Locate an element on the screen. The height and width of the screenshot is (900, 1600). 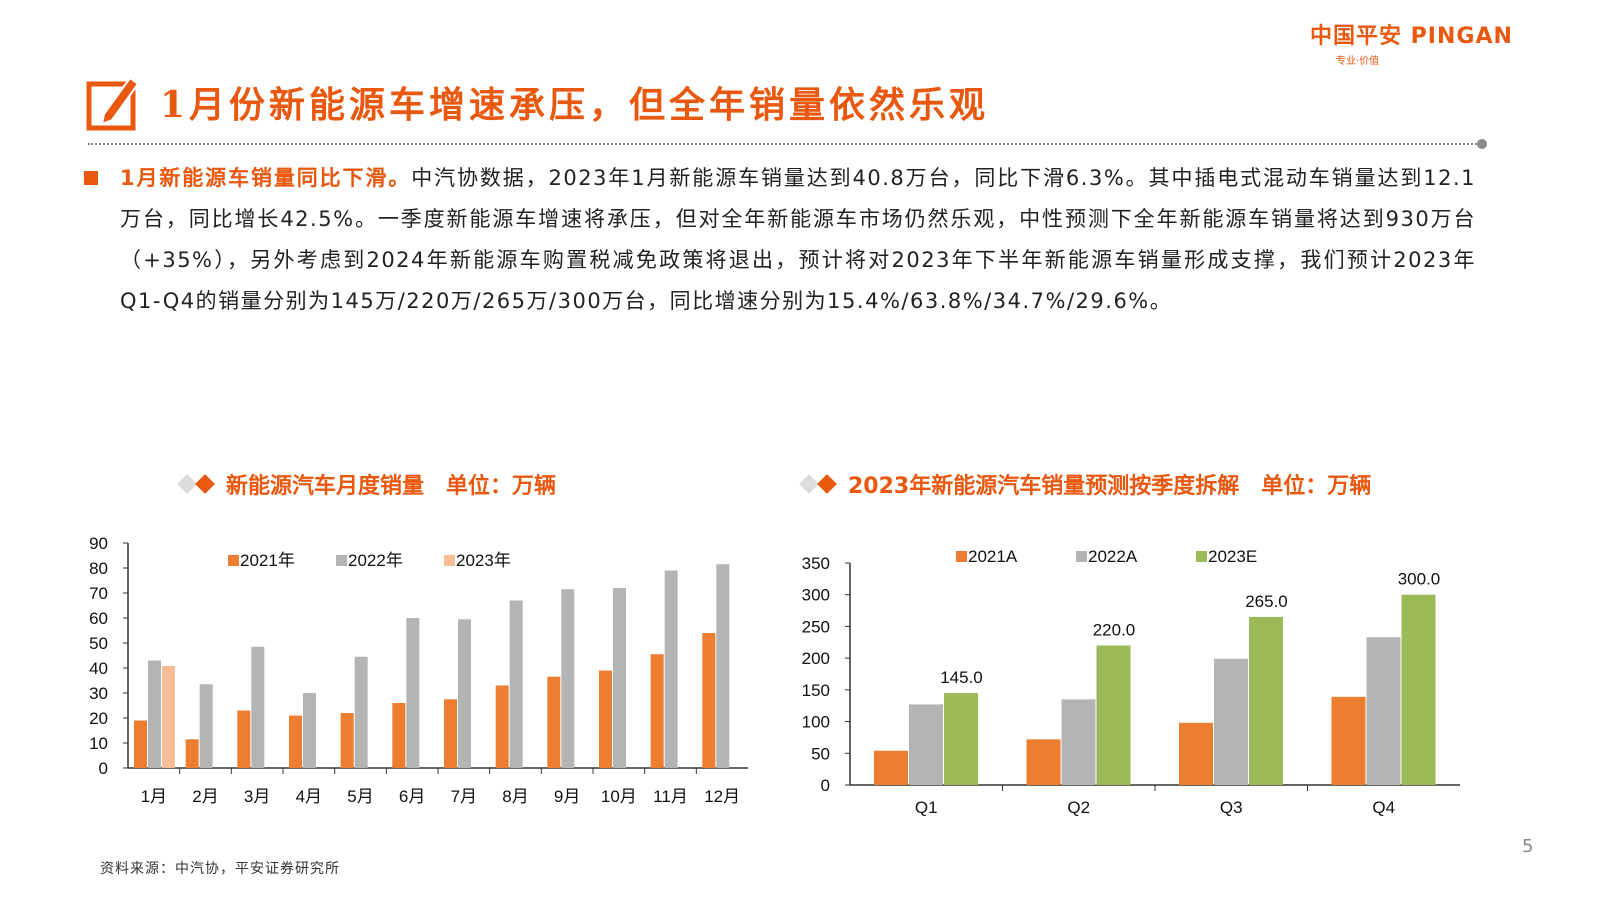
divider-dot is located at coordinates (1482, 144).